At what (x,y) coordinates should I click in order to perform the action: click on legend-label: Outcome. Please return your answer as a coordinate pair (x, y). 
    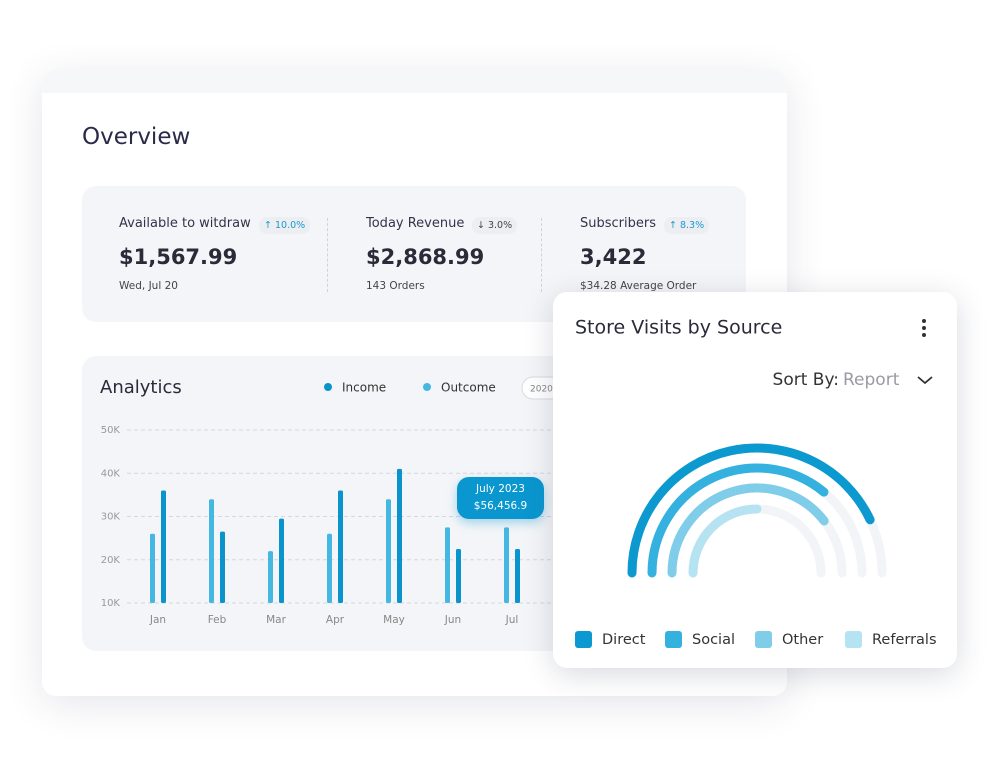
    Looking at the image, I should click on (468, 388).